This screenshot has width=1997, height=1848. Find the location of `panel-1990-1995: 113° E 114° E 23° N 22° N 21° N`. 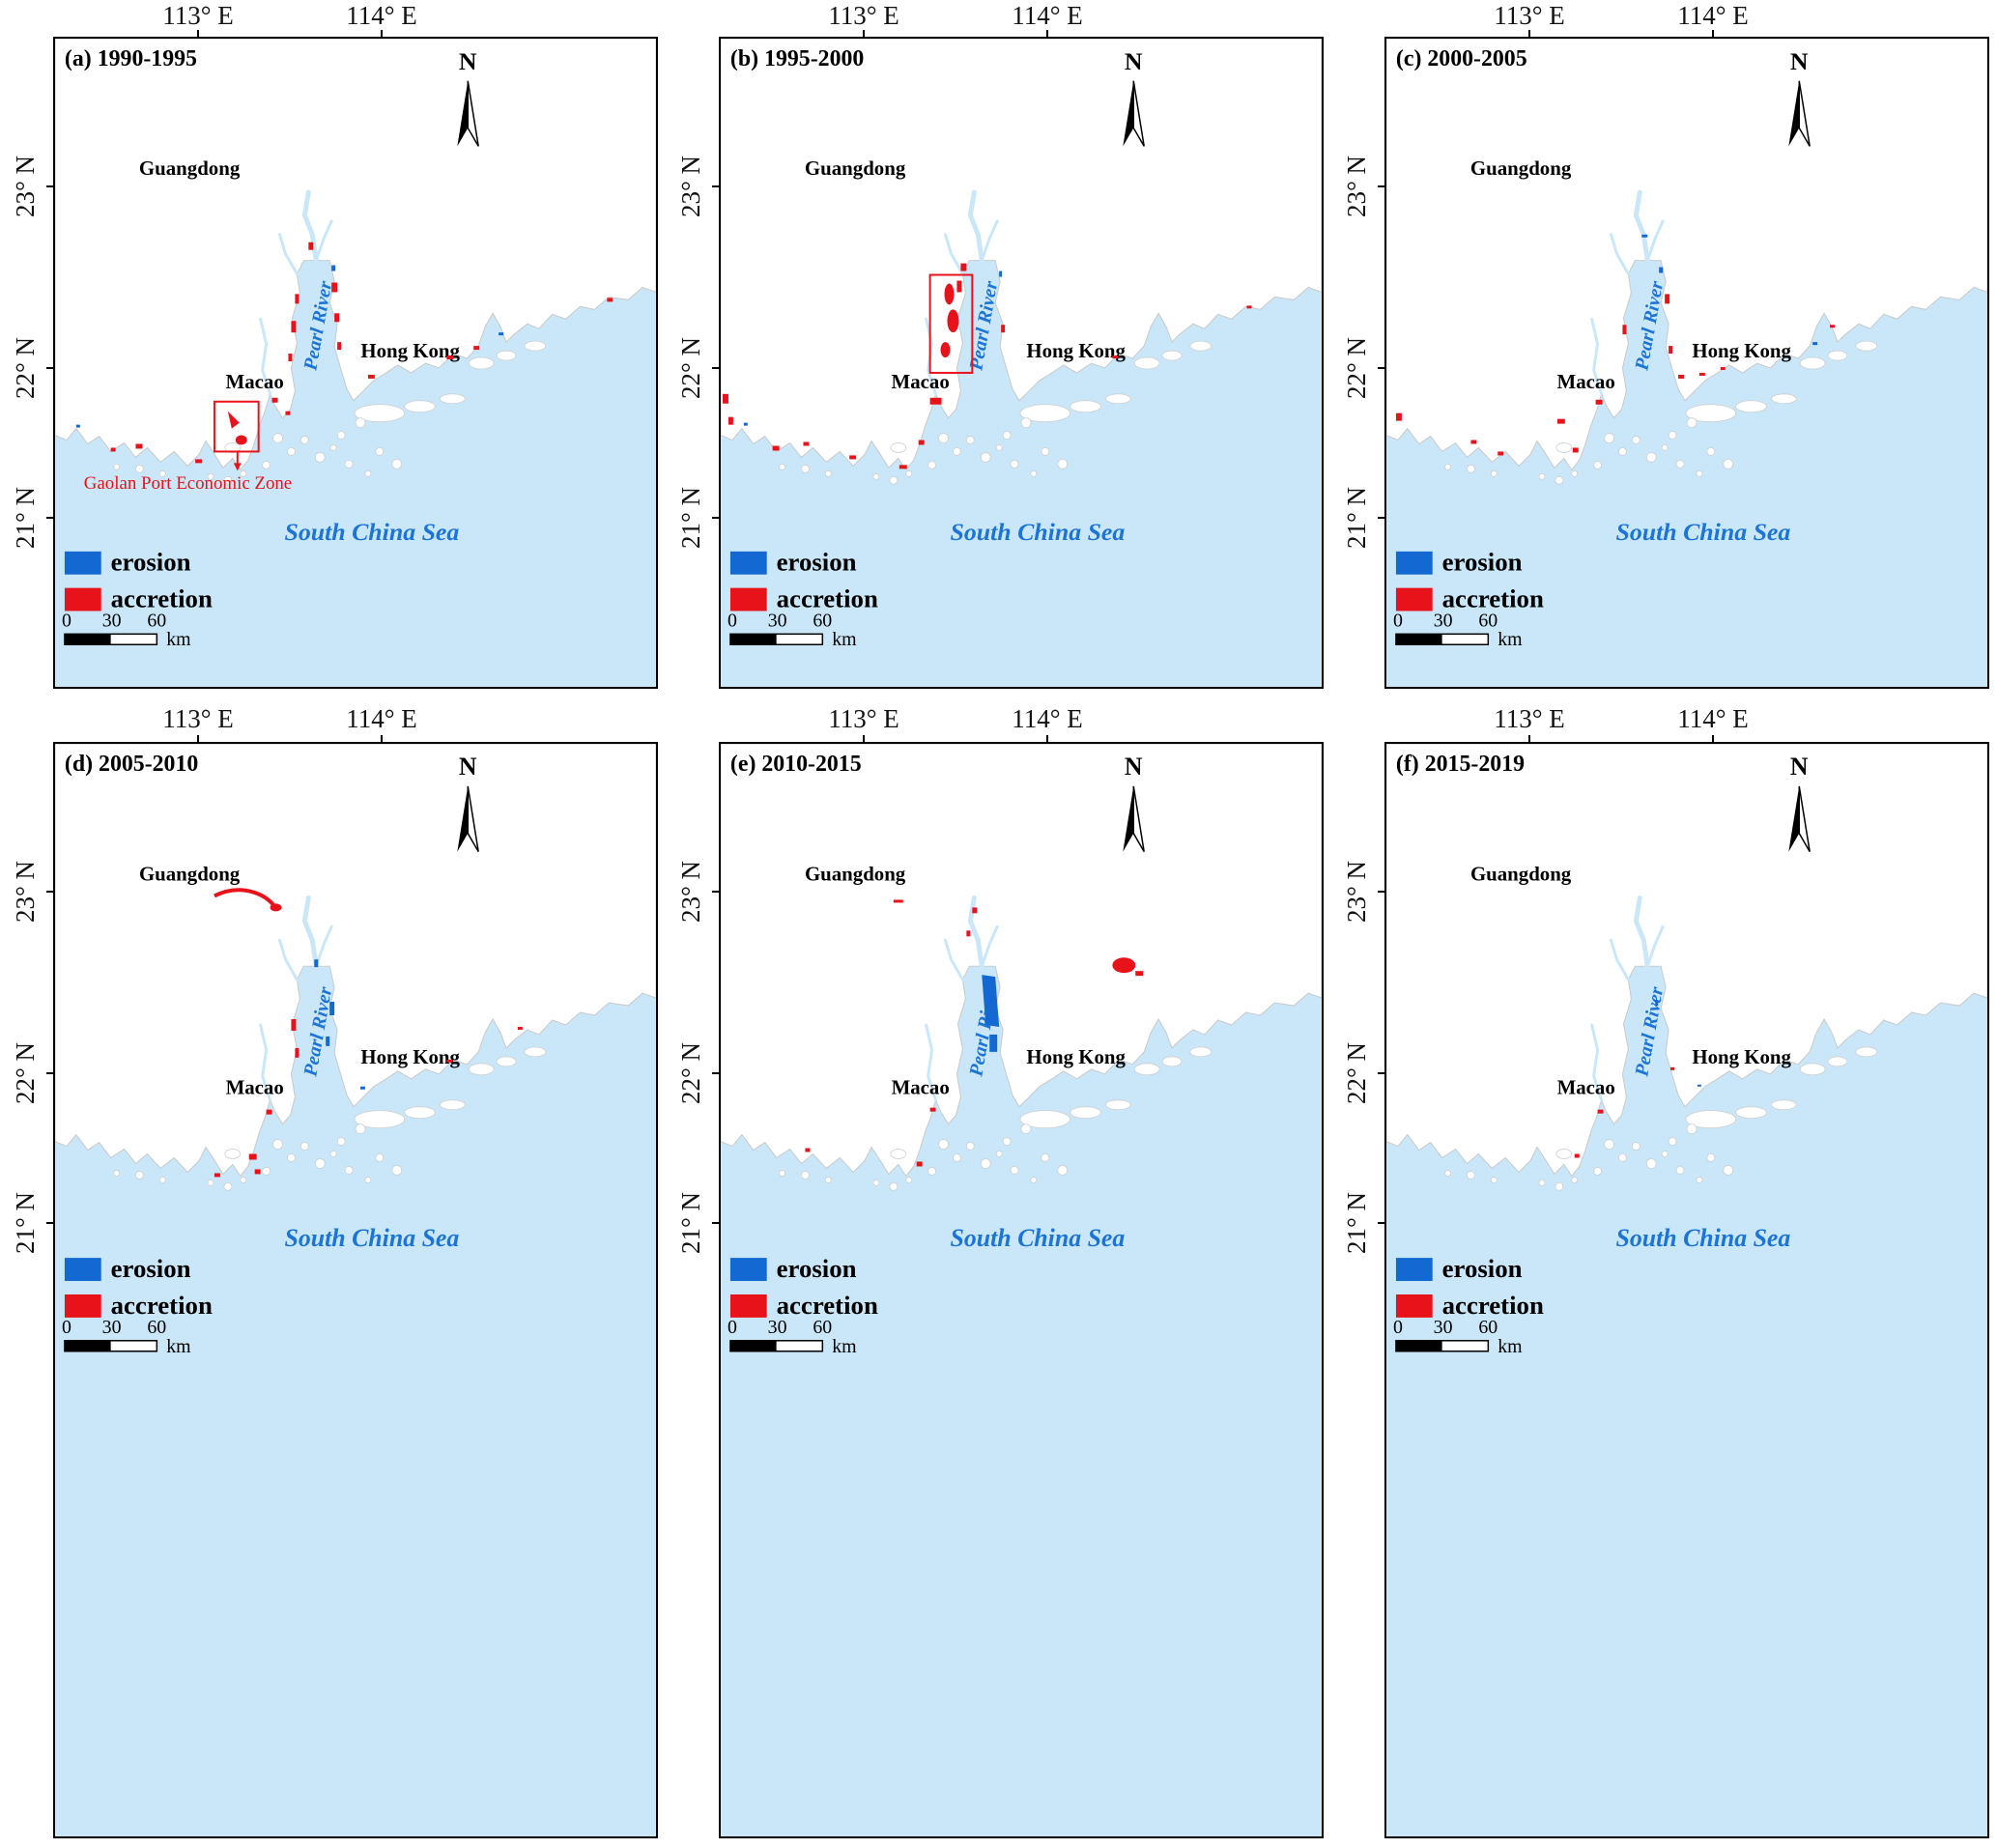

panel-1990-1995: 113° E 114° E 23° N 22° N 21° N is located at coordinates (333, 346).